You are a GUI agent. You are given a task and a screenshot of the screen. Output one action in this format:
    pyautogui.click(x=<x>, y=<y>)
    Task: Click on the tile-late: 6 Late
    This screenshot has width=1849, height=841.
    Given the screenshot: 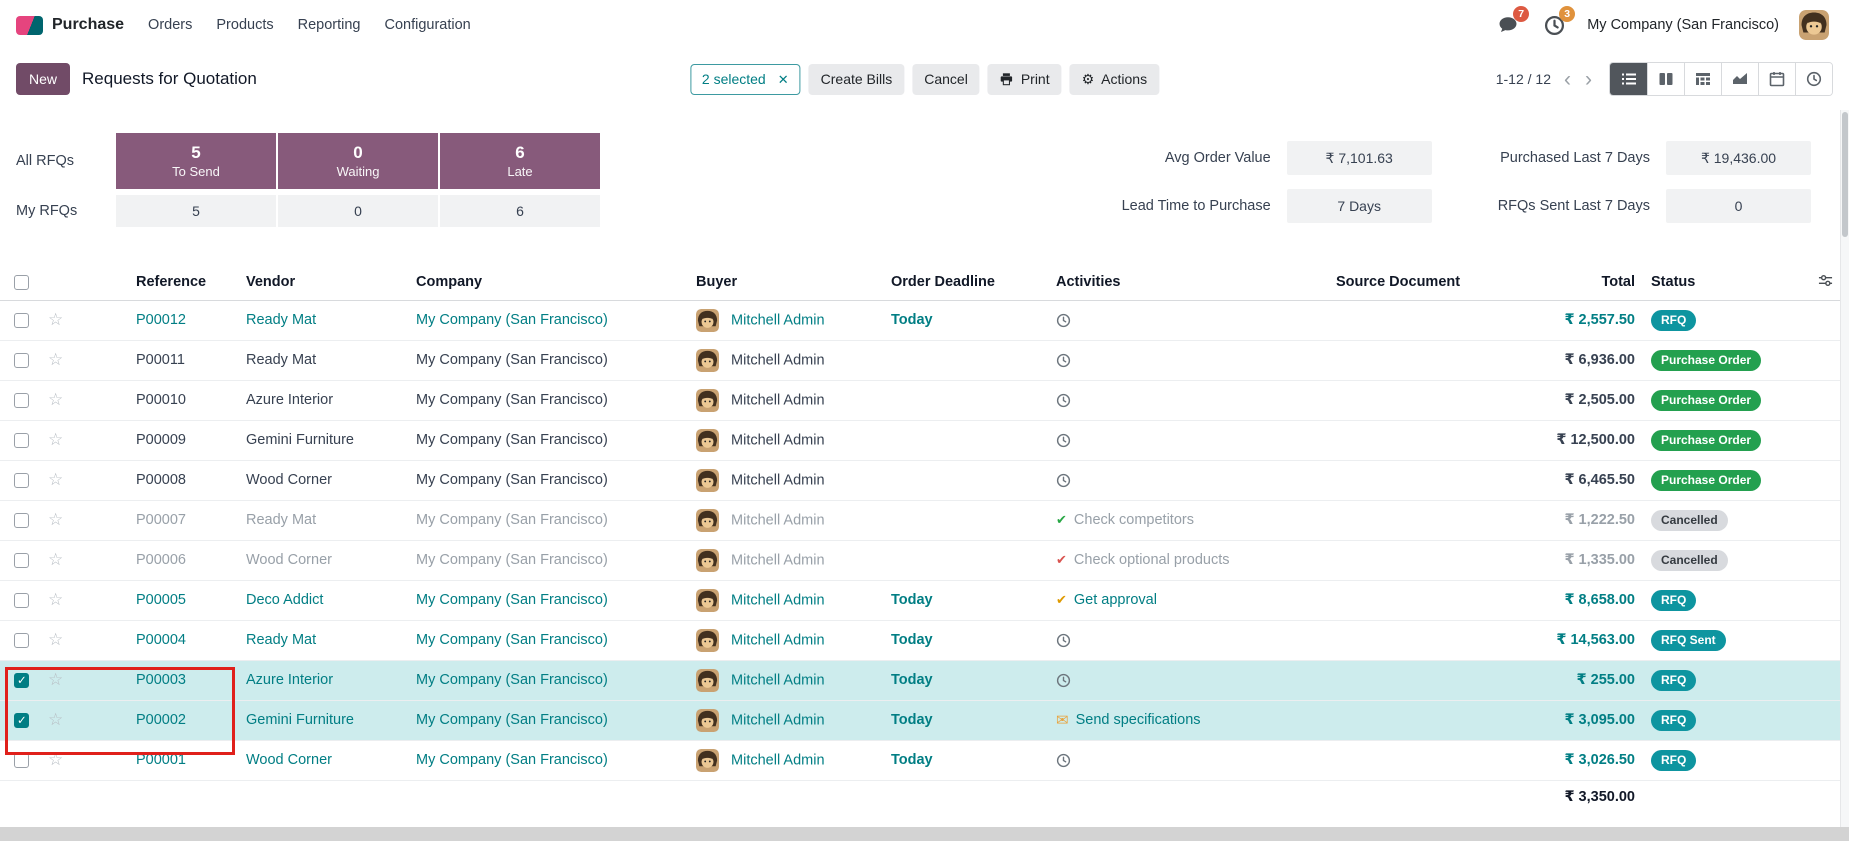 What is the action you would take?
    pyautogui.click(x=520, y=161)
    